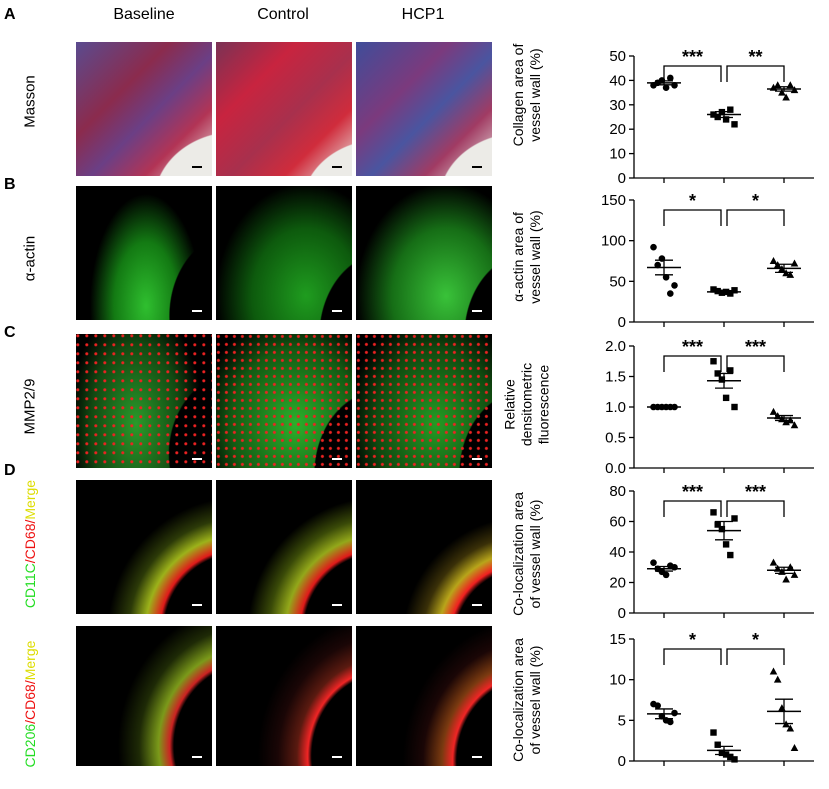 The image size is (829, 789). I want to click on label-slash-4: /, so click(30, 682).